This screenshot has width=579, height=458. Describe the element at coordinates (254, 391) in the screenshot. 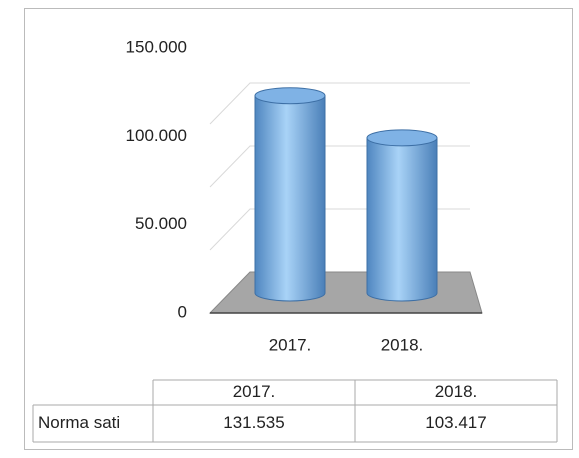

I see `table-header: 2017.` at that location.